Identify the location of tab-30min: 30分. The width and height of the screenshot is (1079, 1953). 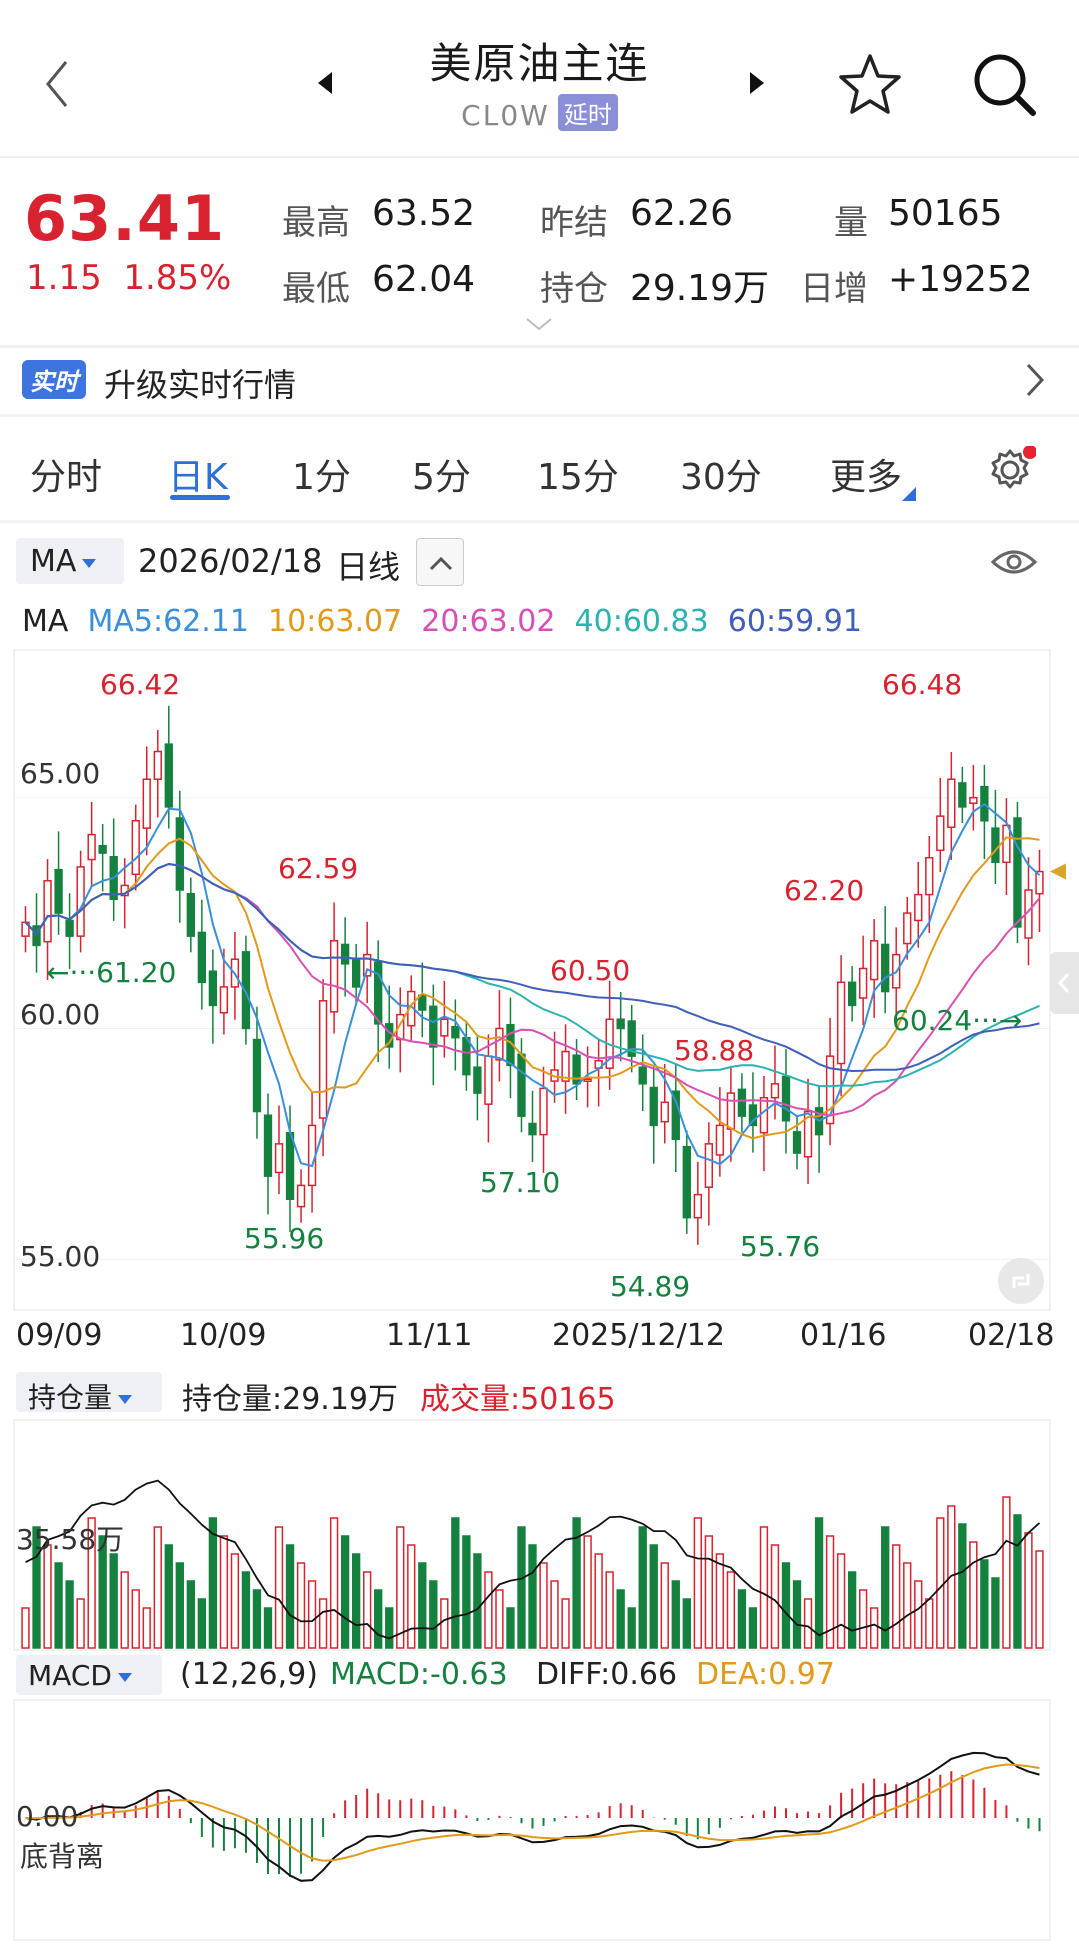
(721, 477).